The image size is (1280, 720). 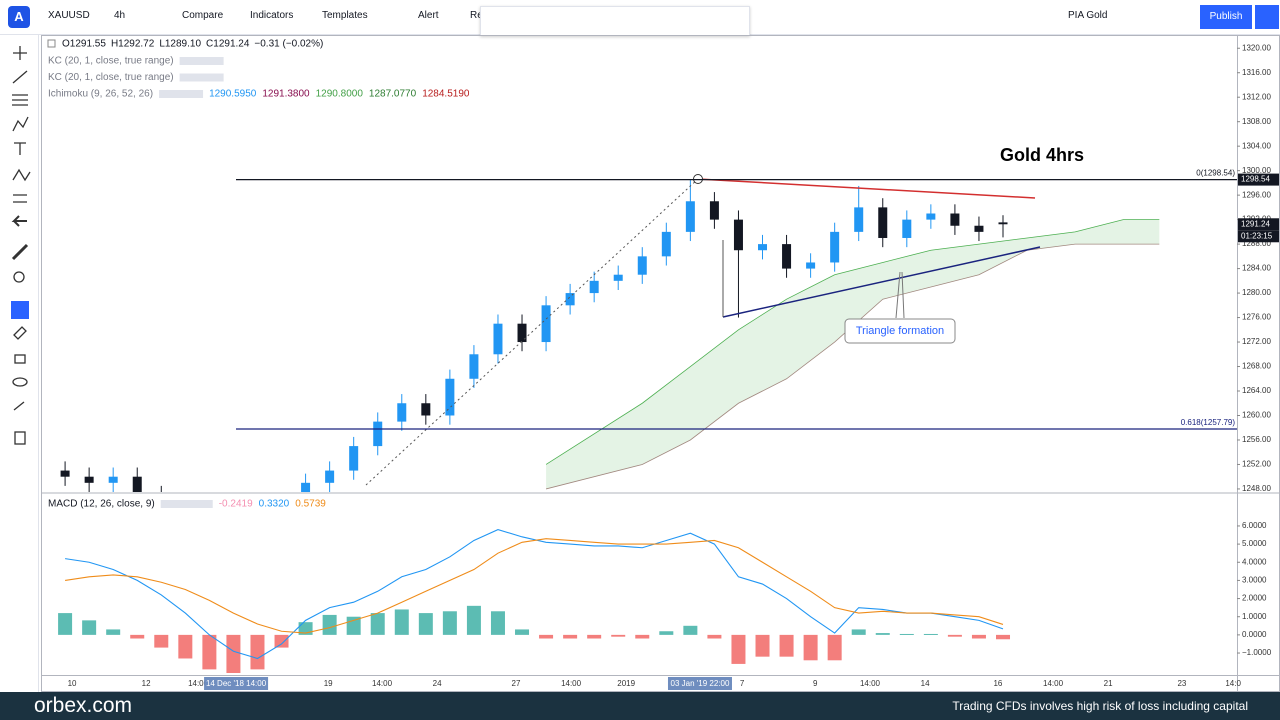 I want to click on play-button, so click(x=1267, y=17).